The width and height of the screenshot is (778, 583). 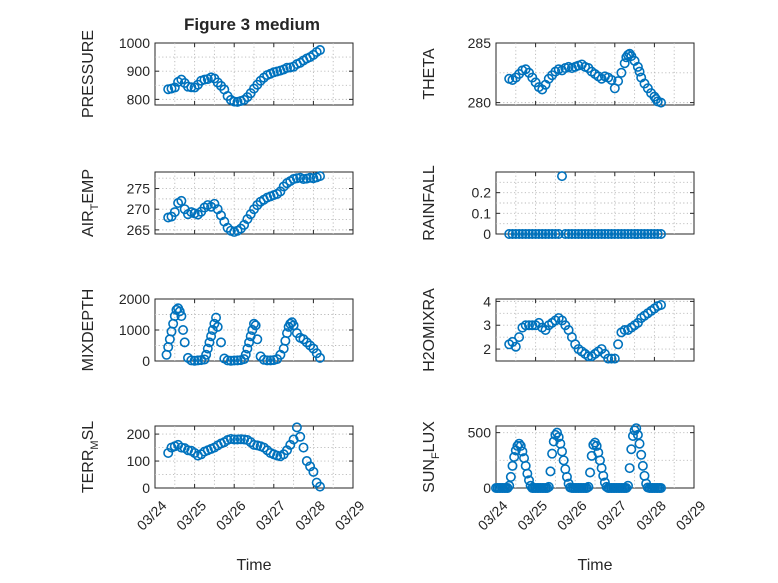 What do you see at coordinates (139, 434) in the screenshot?
I see `y-tick-label: 200` at bounding box center [139, 434].